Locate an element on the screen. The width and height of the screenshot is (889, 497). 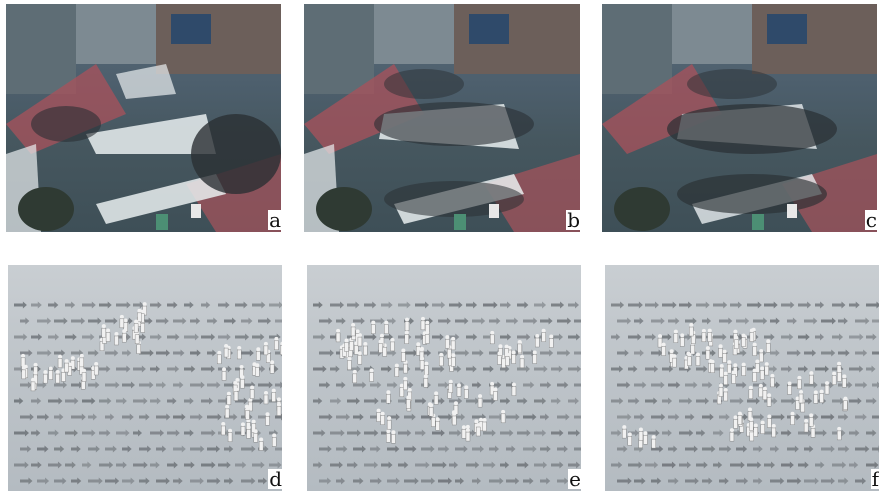
crossing-photo-b is located at coordinates (442, 118).